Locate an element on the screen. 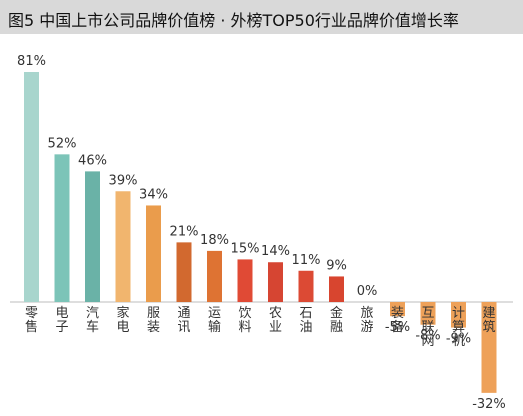  category-label-8: 饮料 is located at coordinates (244, 320).